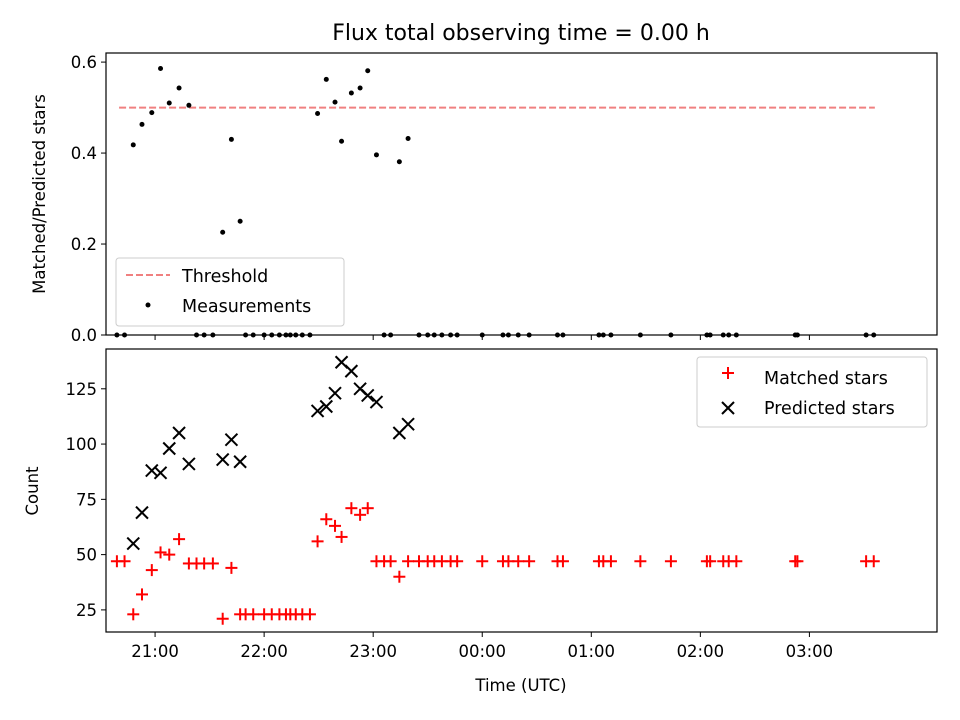  Describe the element at coordinates (810, 651) in the screenshot. I see `x-tick-label: 03:00` at that location.